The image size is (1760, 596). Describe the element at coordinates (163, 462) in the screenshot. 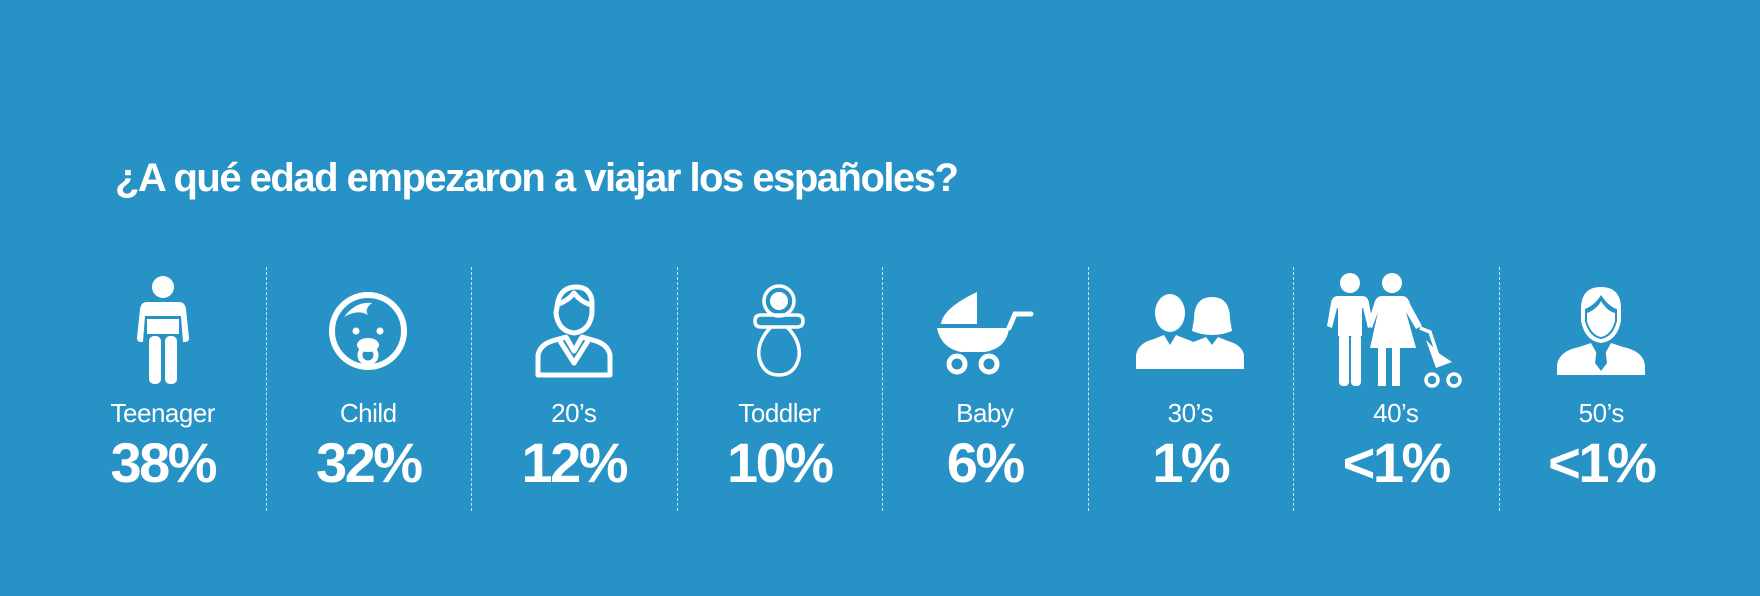

I see `stat-value: 38%` at that location.